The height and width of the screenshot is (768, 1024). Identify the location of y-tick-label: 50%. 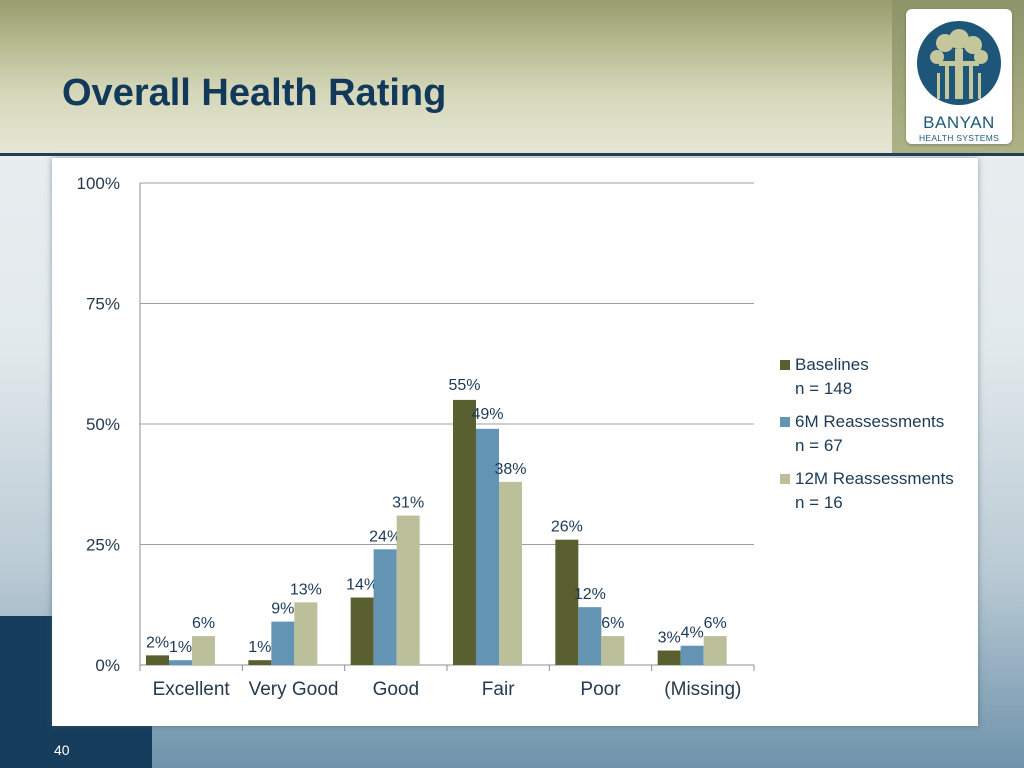
(103, 424).